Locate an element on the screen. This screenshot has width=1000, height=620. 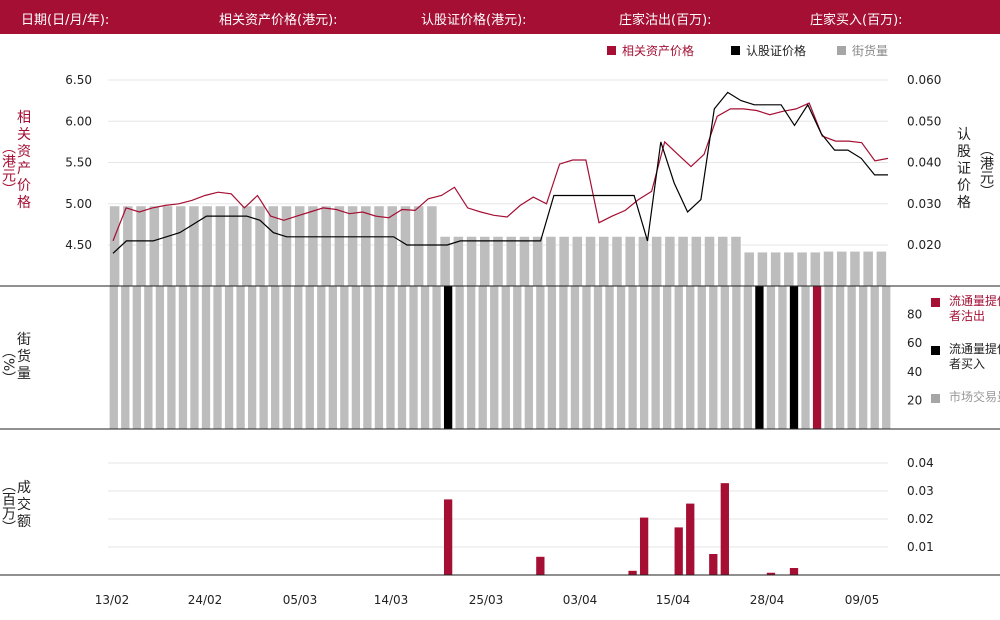
bottom-axis-title: 成交额 is located at coordinates (24, 505).